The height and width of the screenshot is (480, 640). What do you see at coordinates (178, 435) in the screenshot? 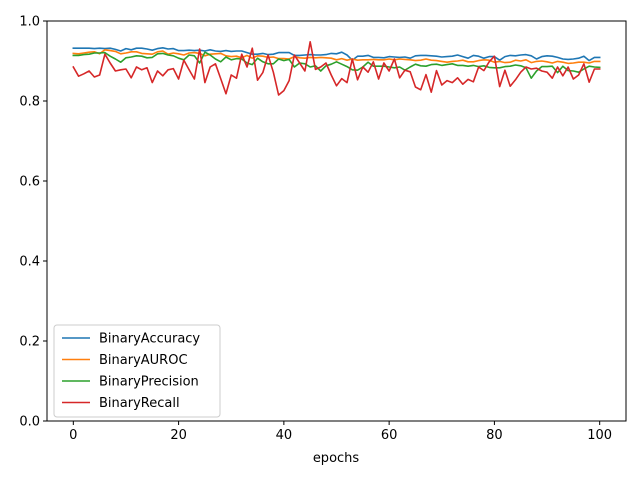
I see `x-tick-label: 20` at bounding box center [178, 435].